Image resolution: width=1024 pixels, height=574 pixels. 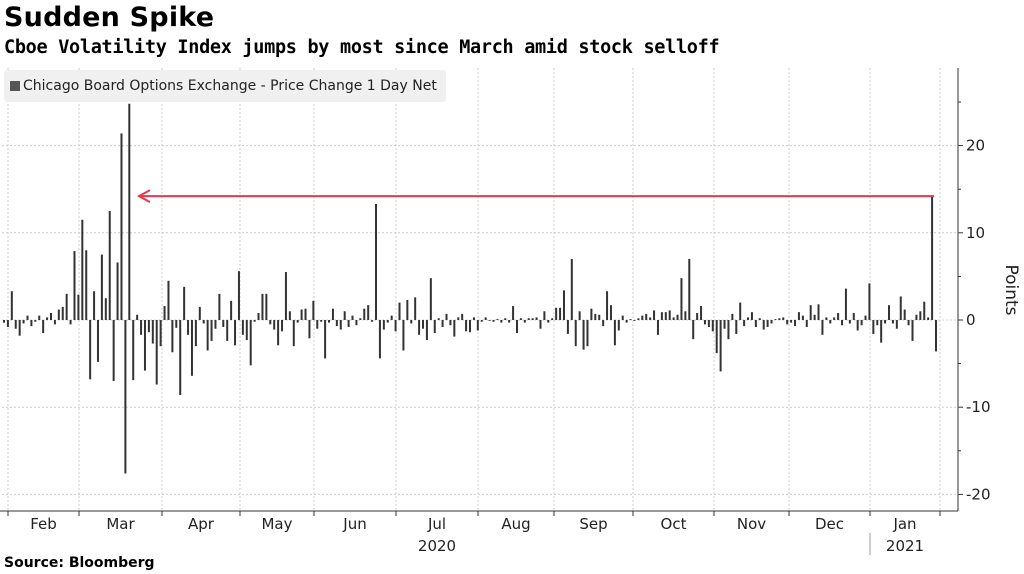 What do you see at coordinates (674, 524) in the screenshot?
I see `x-tick-label: Oct` at bounding box center [674, 524].